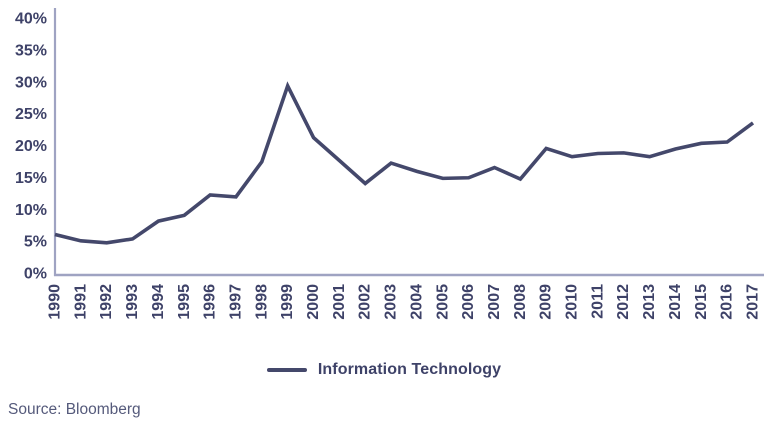 This screenshot has height=428, width=768. What do you see at coordinates (158, 302) in the screenshot?
I see `x-tick-label: 1994` at bounding box center [158, 302].